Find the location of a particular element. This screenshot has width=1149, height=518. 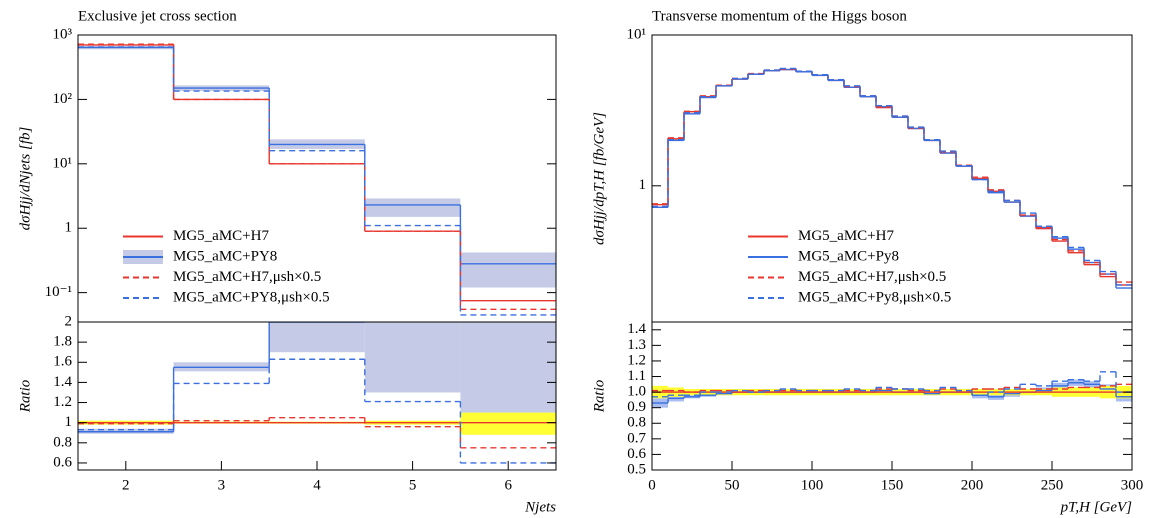

x-tick-label: 300 is located at coordinates (1132, 485).